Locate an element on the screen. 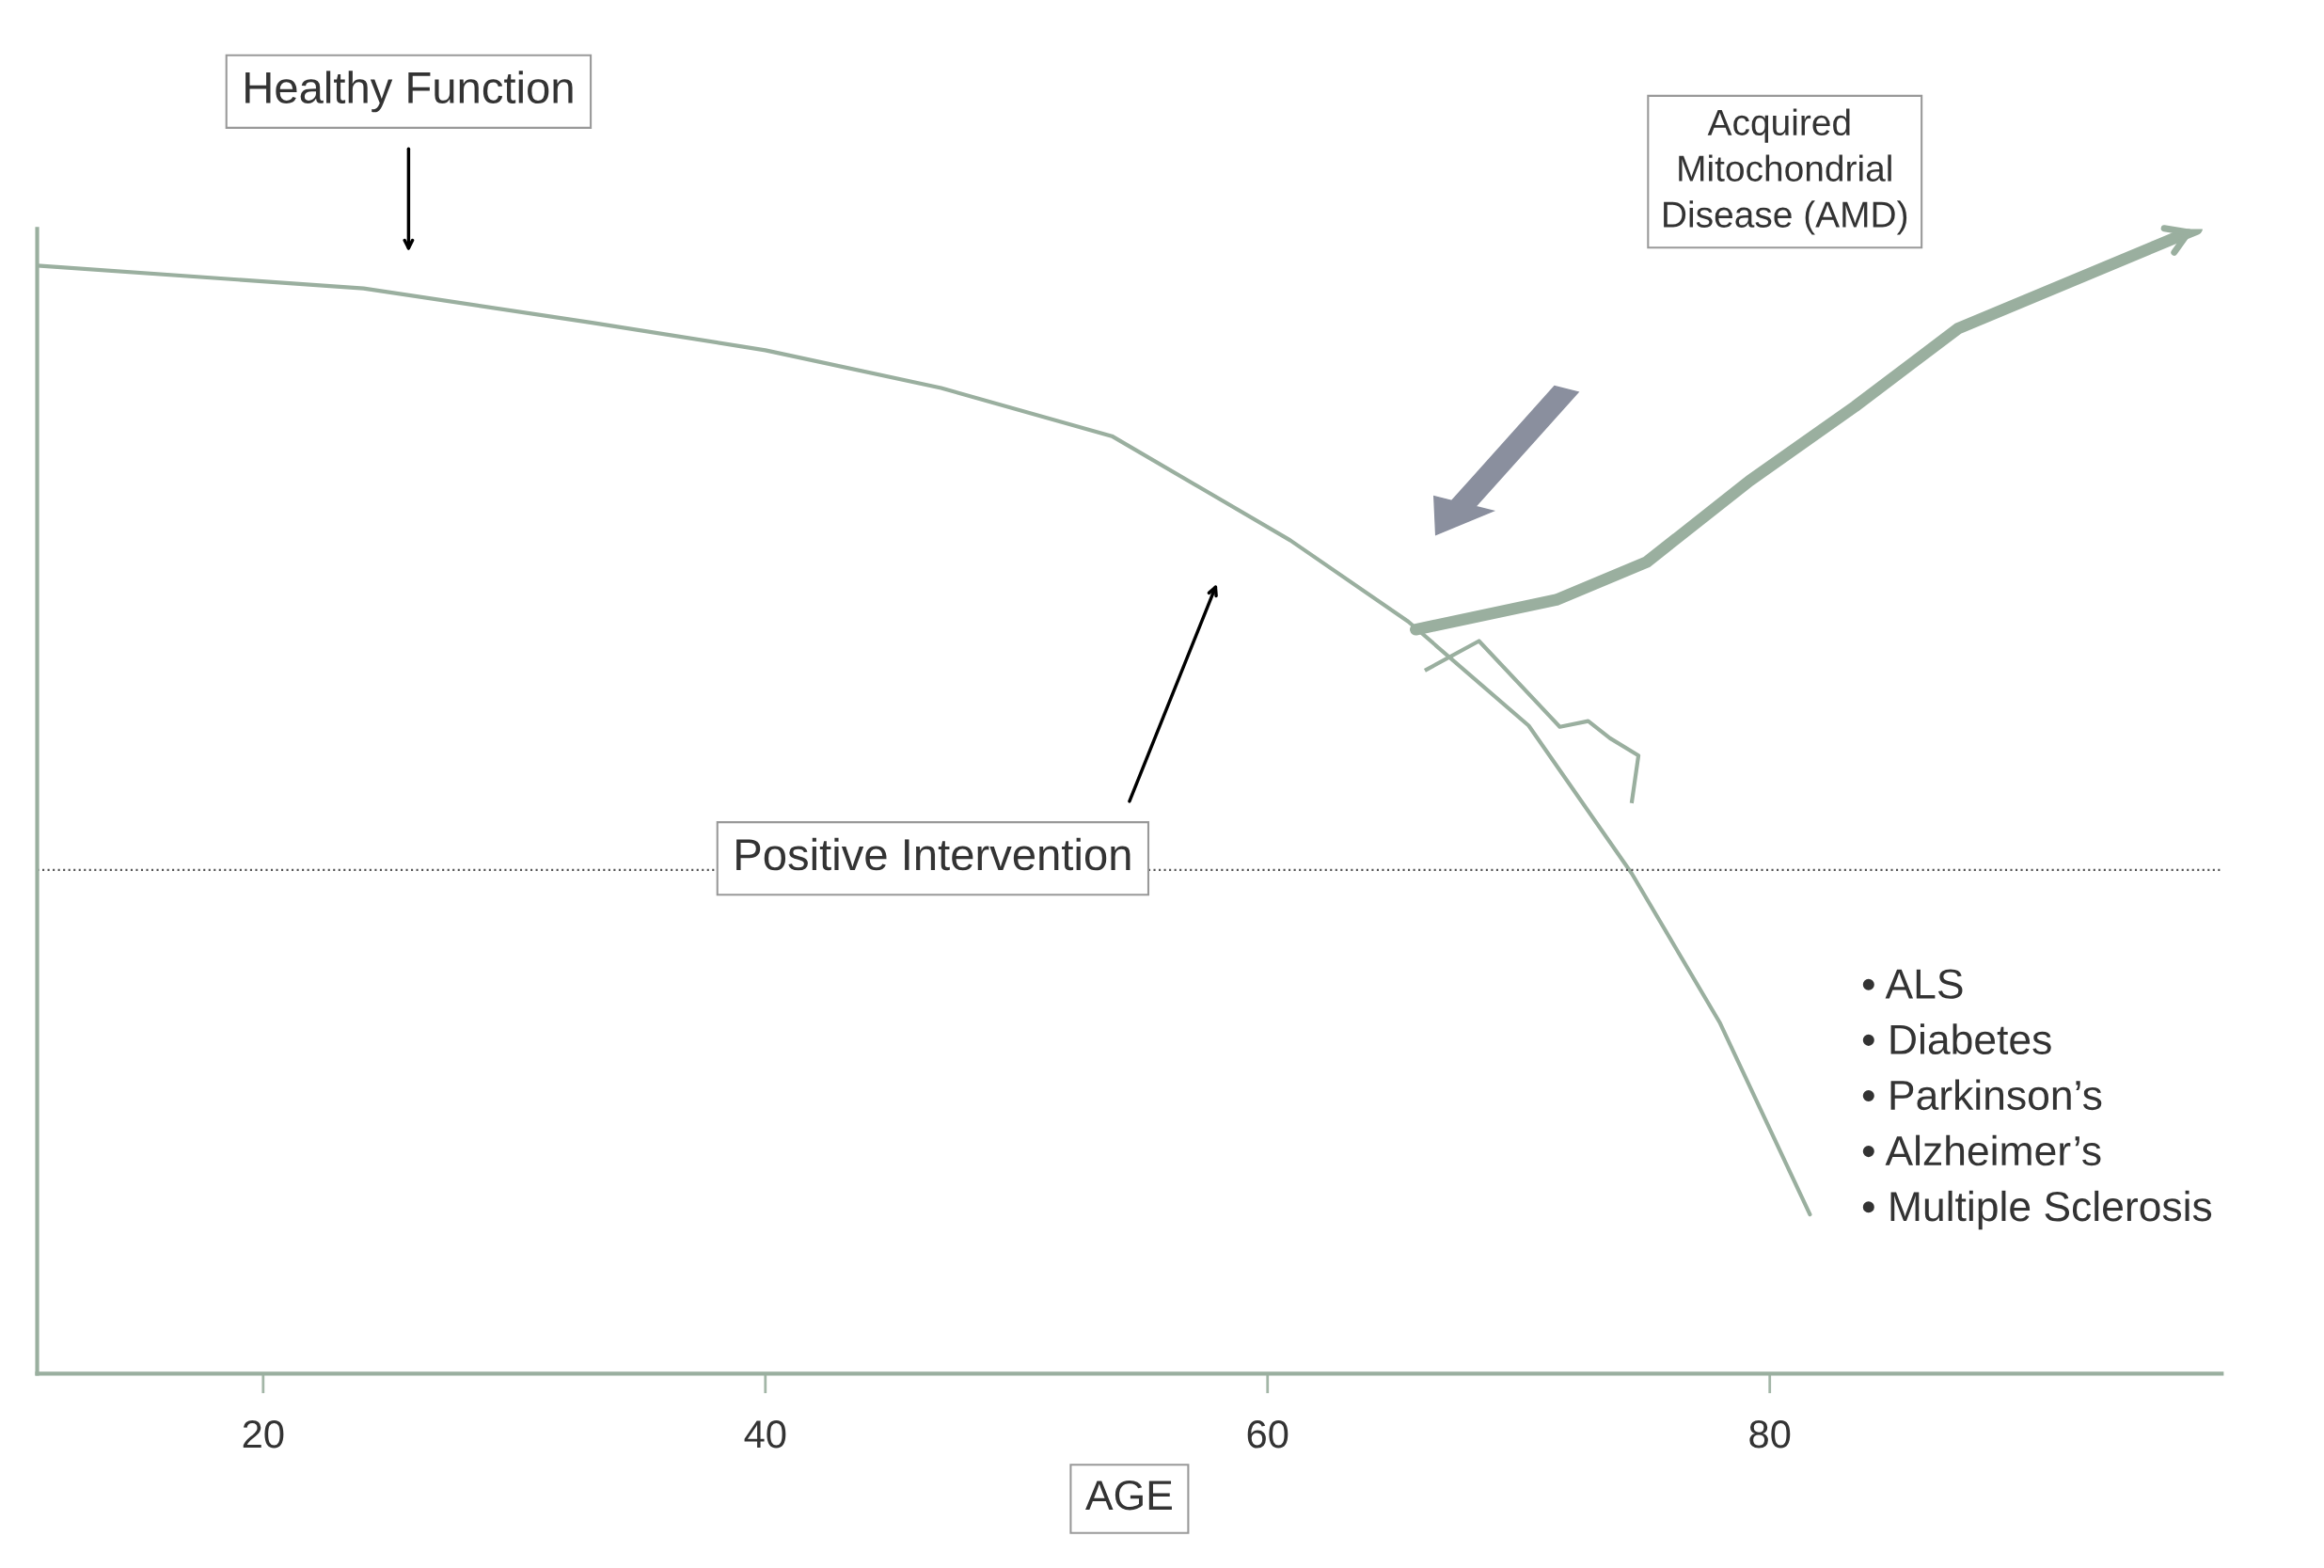 Image resolution: width=2324 pixels, height=1568 pixels. text: Healthy Function is located at coordinates (409, 92).